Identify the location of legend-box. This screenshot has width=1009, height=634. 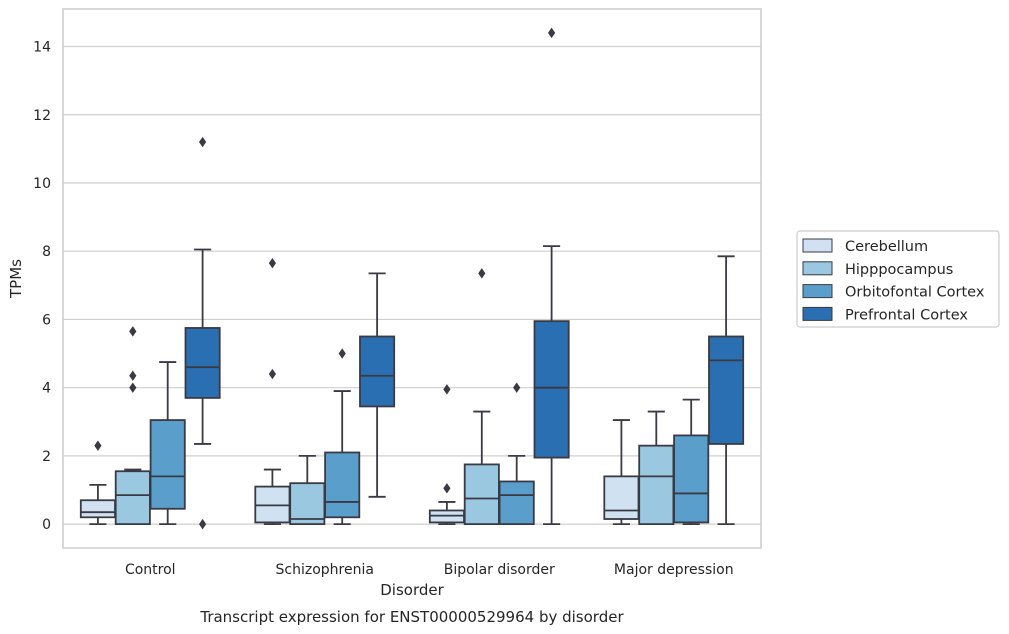
(898, 279).